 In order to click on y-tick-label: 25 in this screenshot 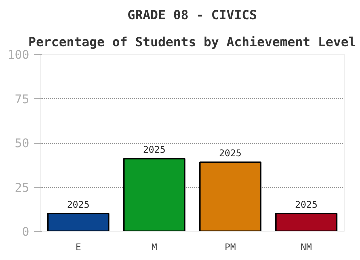, I will do `click(22, 187)`.